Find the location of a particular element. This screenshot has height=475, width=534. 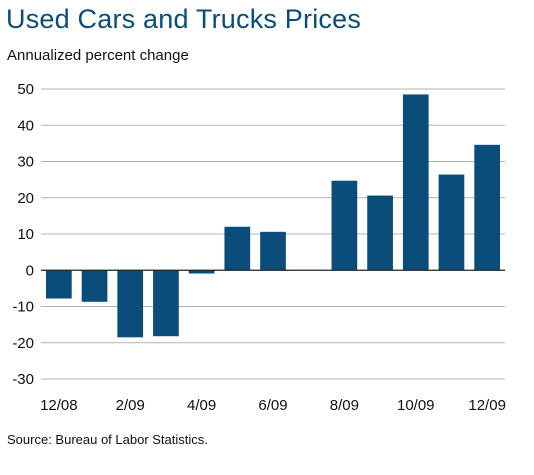

y-tick-label: 30 is located at coordinates (25, 162).